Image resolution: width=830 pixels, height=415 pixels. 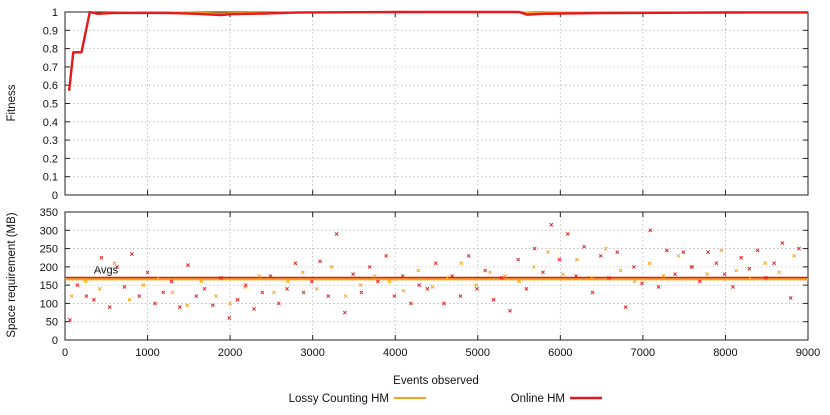 What do you see at coordinates (436, 381) in the screenshot?
I see `space-xlabel: Events observed` at bounding box center [436, 381].